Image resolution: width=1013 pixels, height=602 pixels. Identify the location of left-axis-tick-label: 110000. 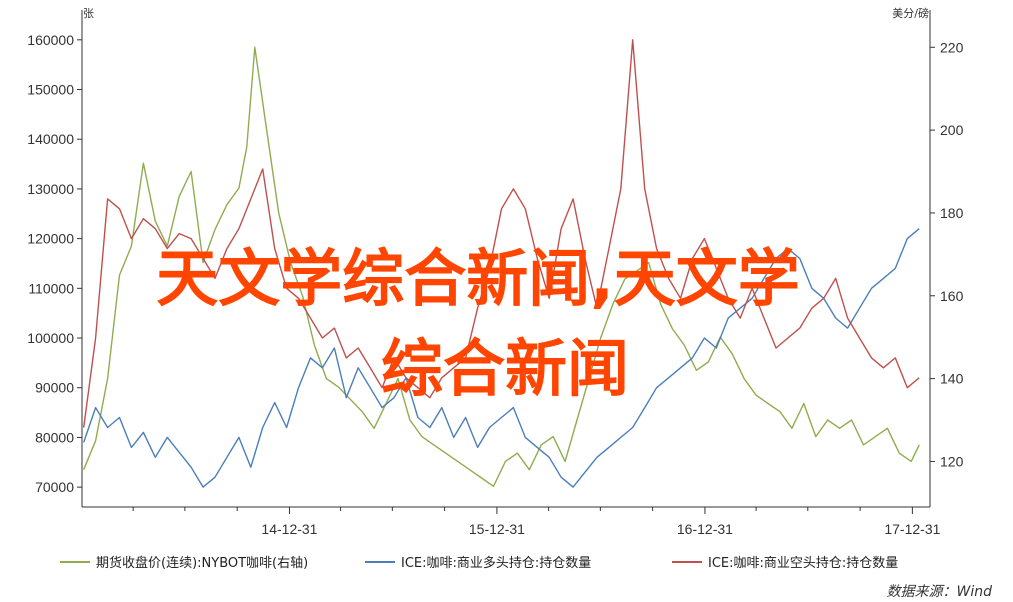
(51, 288).